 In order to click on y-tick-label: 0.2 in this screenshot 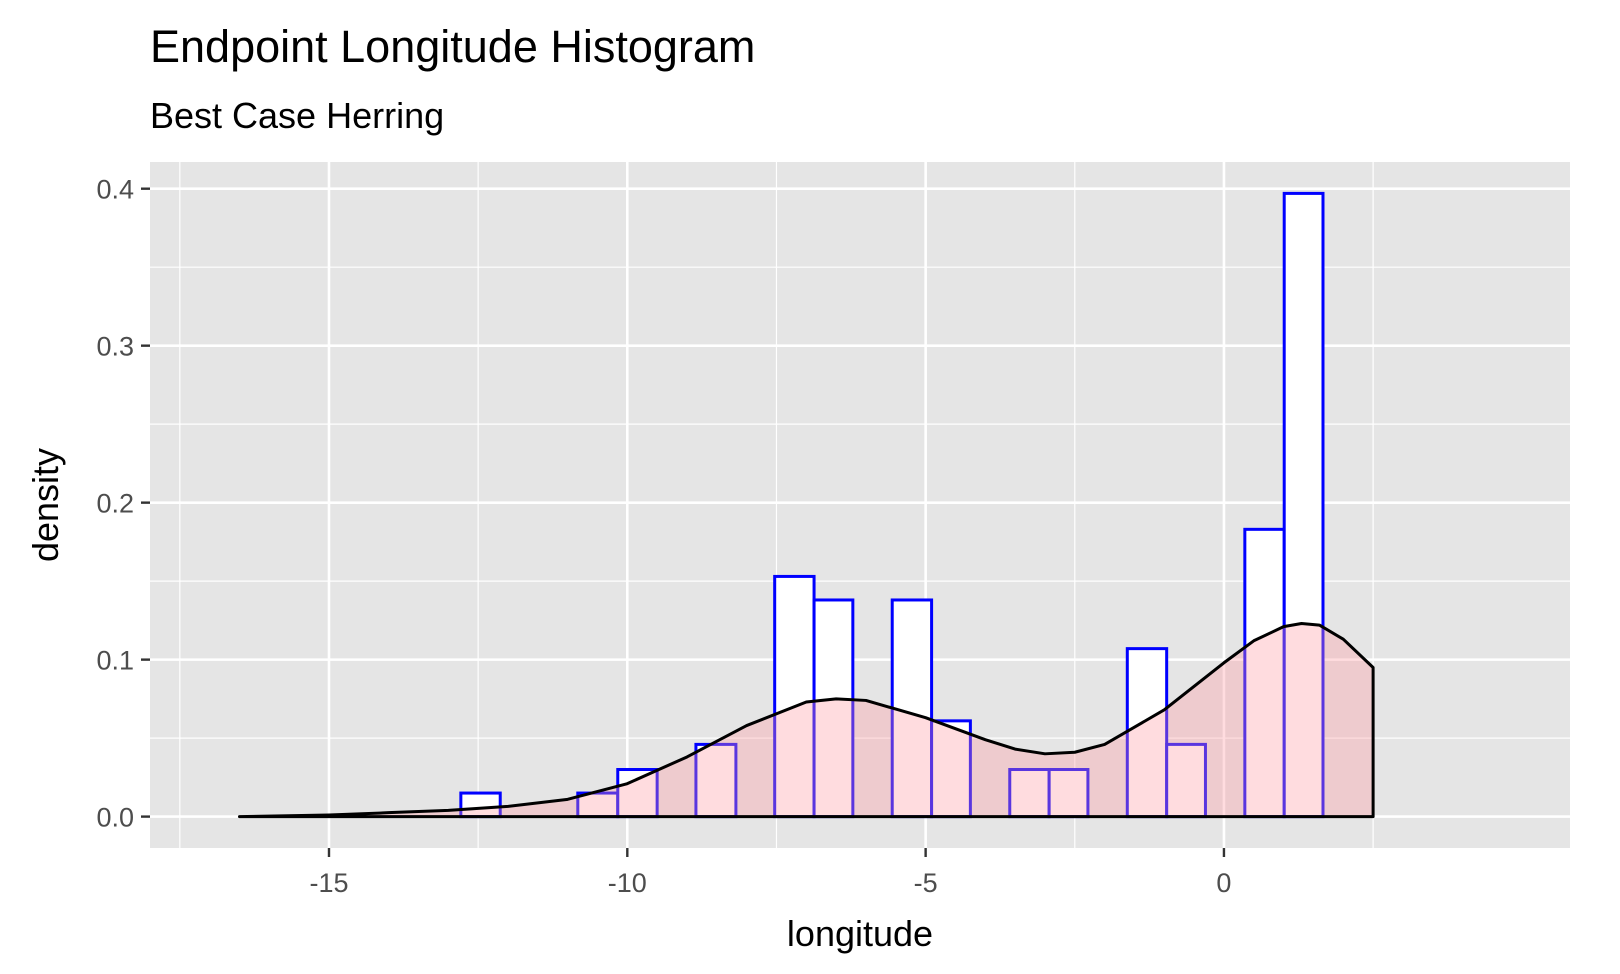, I will do `click(115, 504)`.